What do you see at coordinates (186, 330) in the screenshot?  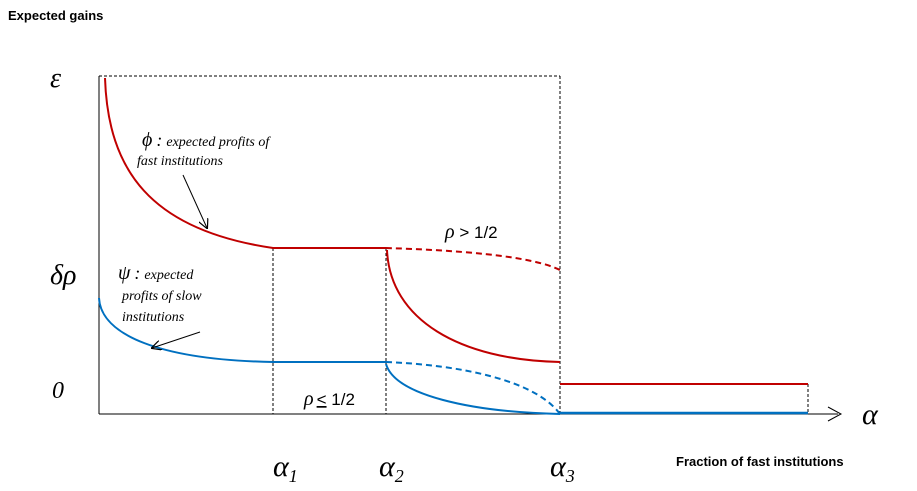 I see `psi-decreasing-curve` at bounding box center [186, 330].